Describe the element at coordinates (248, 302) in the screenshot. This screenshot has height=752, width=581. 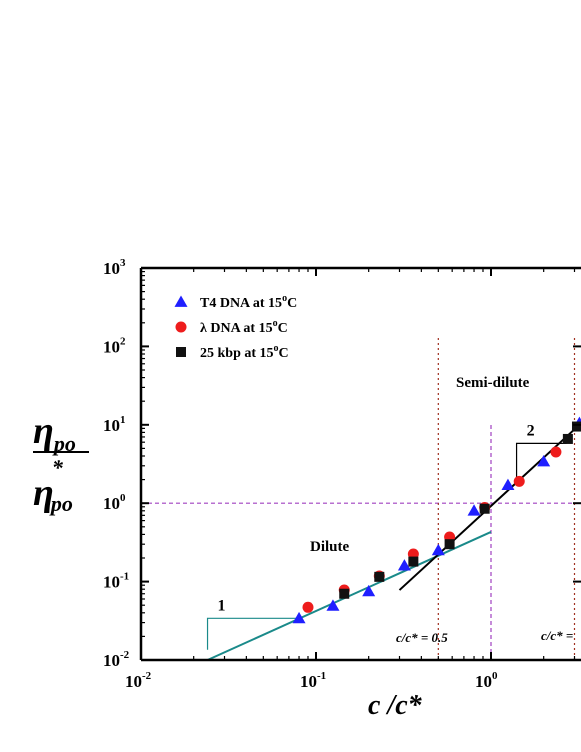
I see `legend-label-0: T4 DNA at 15oC` at that location.